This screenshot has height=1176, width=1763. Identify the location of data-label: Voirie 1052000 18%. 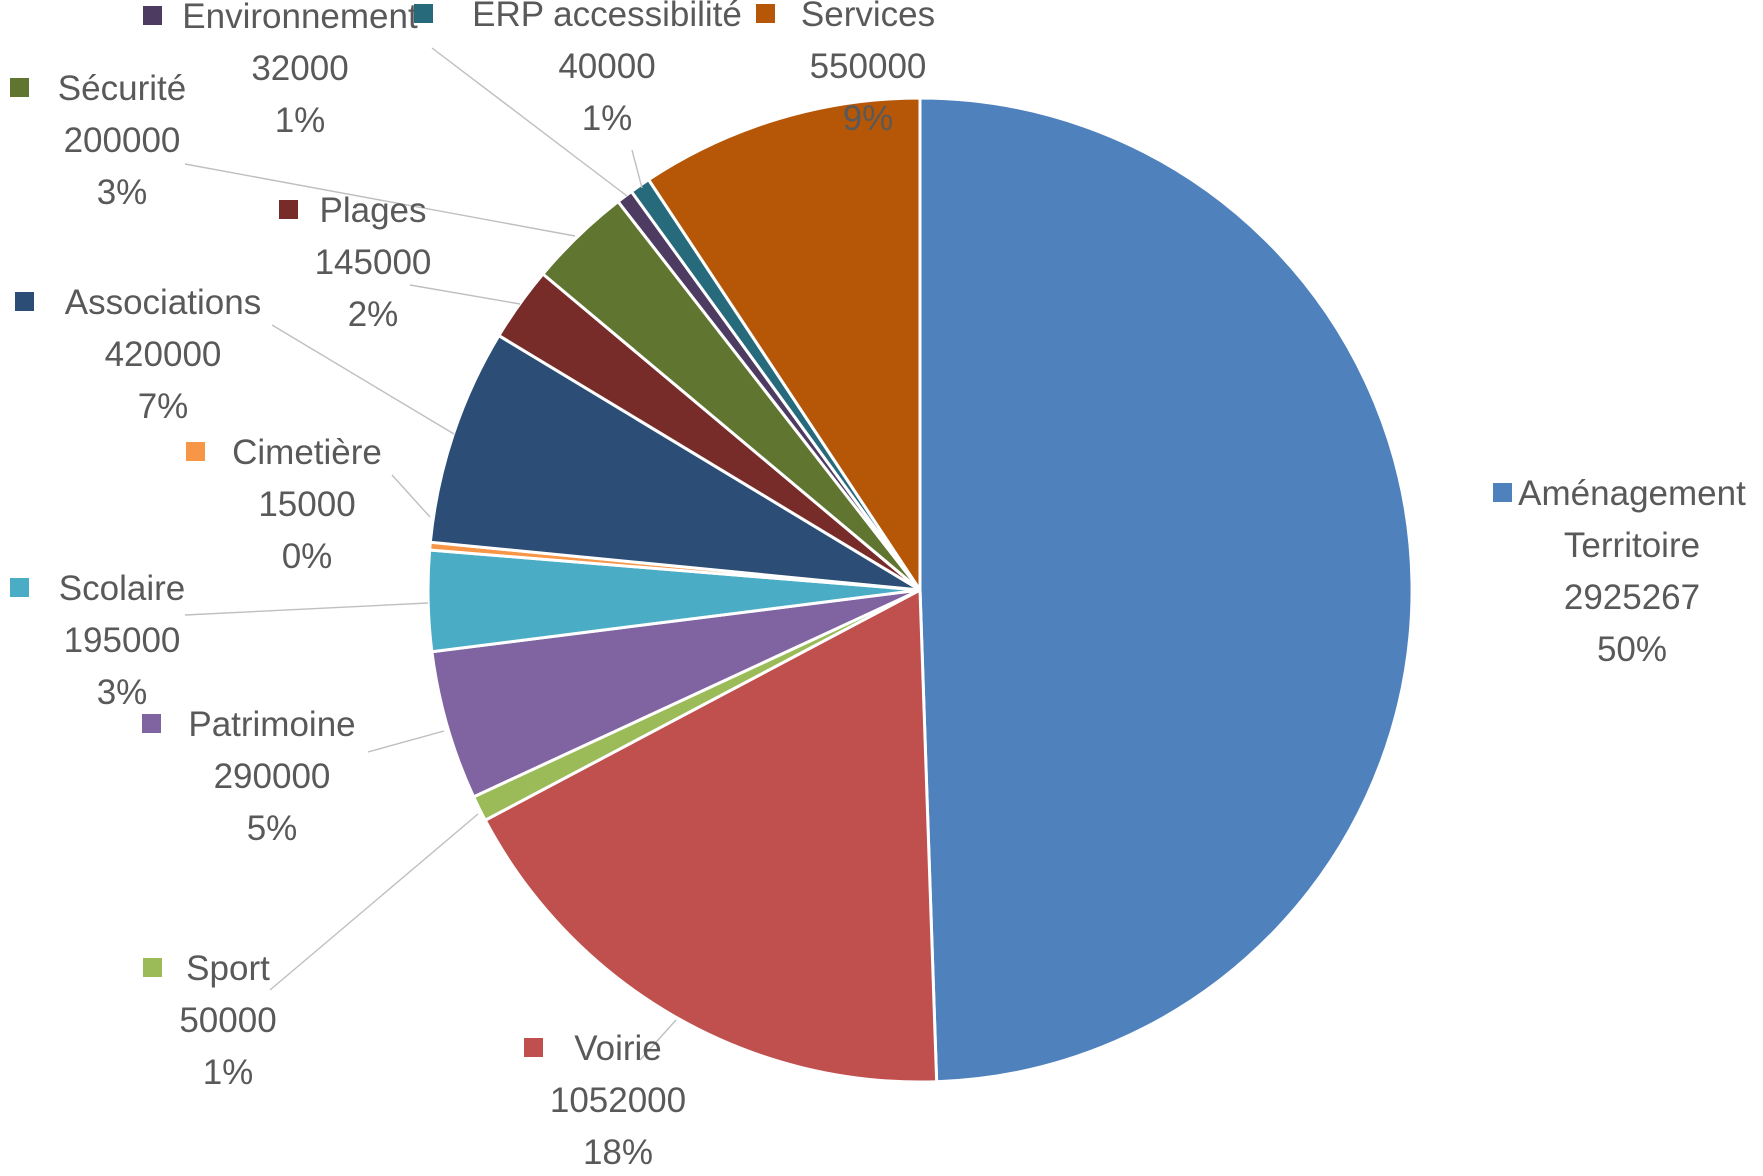
(605, 1100).